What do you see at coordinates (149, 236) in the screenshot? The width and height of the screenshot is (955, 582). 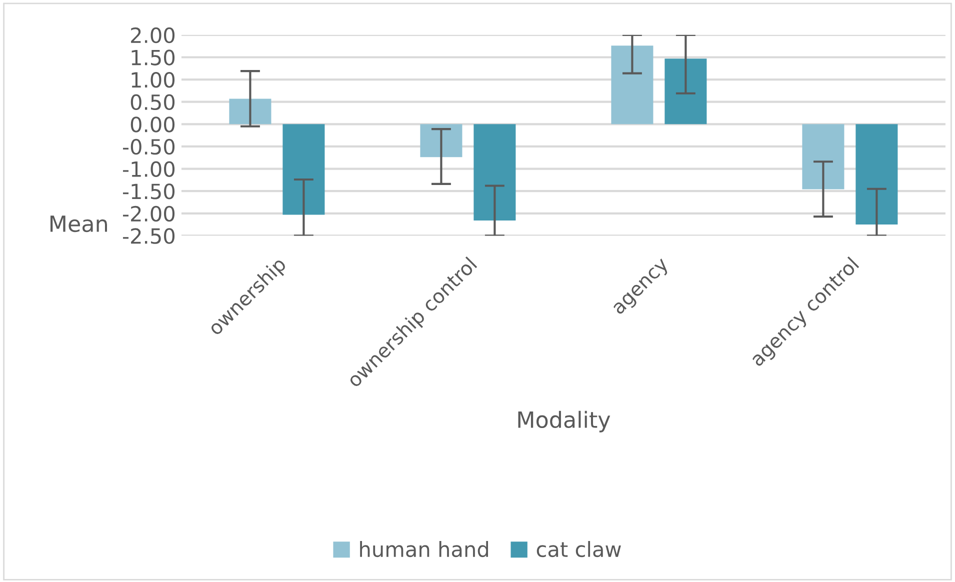 I see `y-tick-label: -2.50` at bounding box center [149, 236].